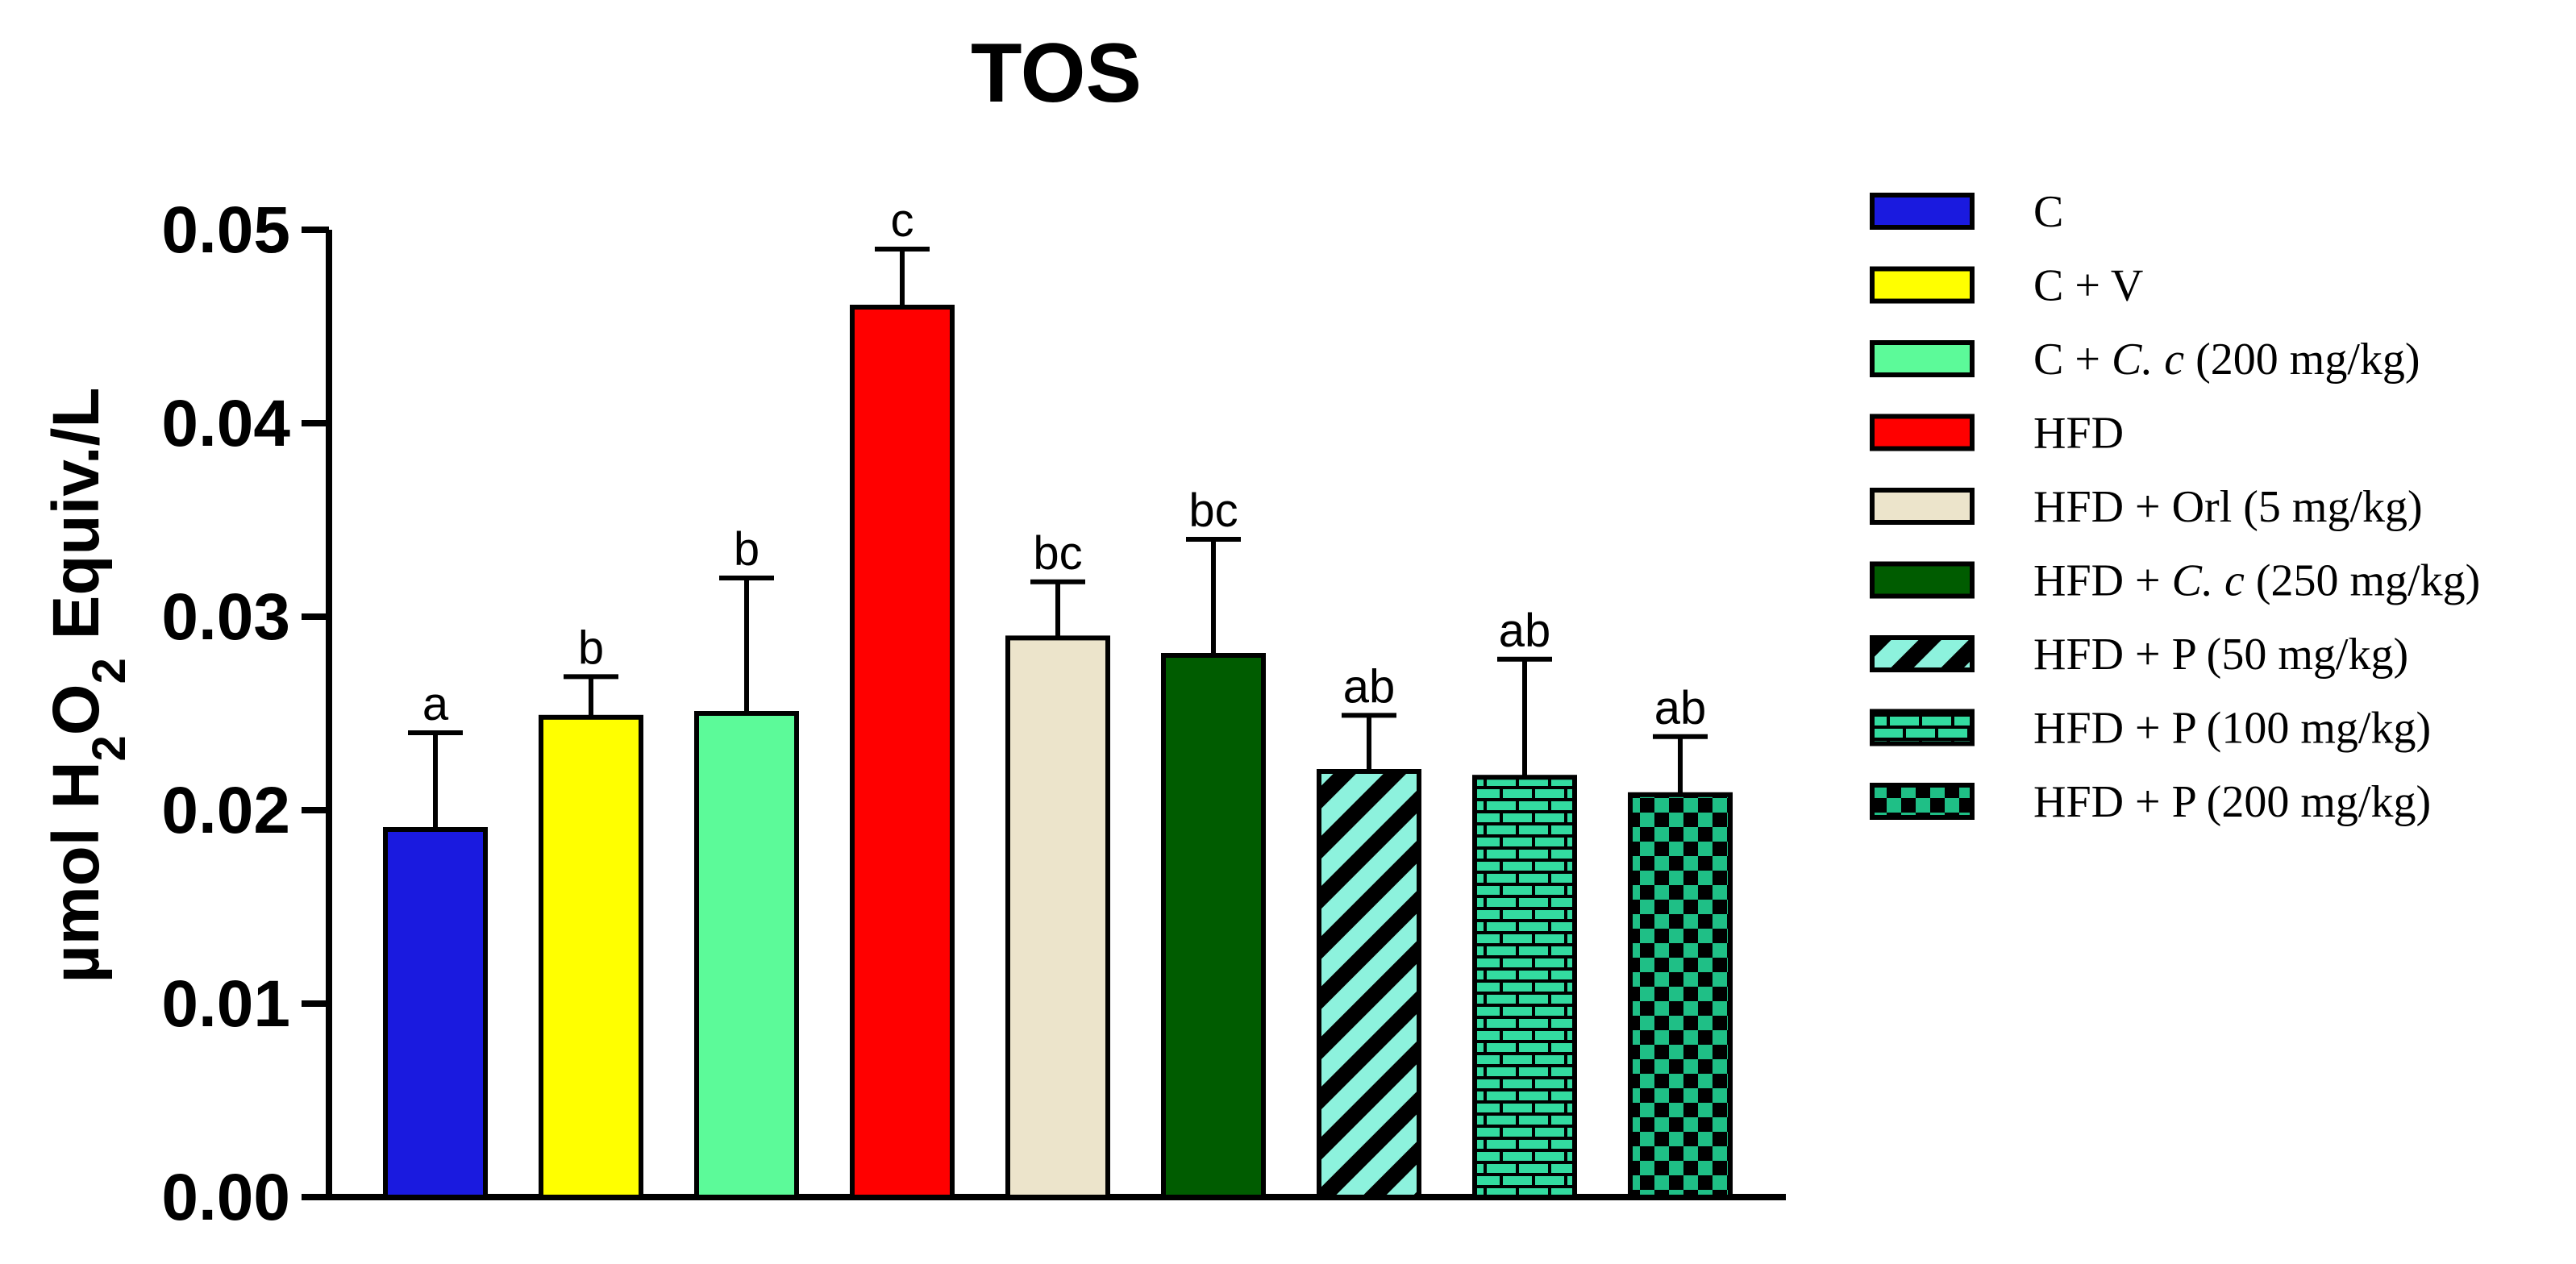 This screenshot has width=2576, height=1264. What do you see at coordinates (225, 810) in the screenshot?
I see `y-tick-label: 0.02` at bounding box center [225, 810].